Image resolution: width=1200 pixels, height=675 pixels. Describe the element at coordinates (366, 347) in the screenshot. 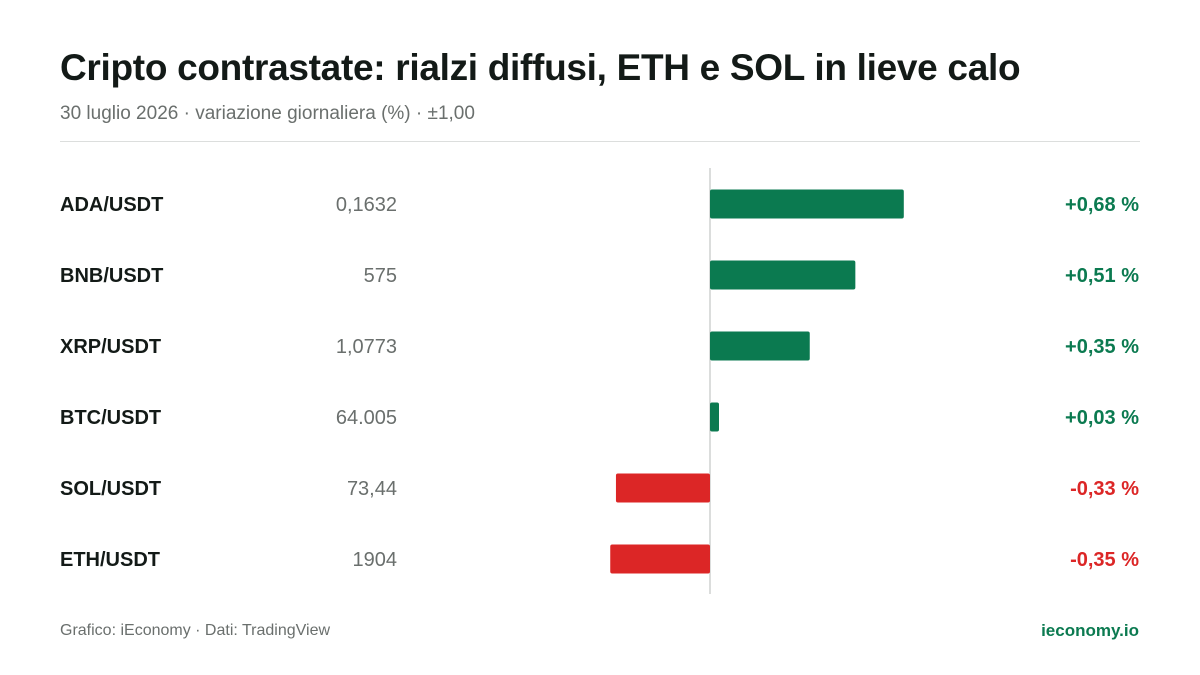

I see `price-value: 1,0773` at that location.